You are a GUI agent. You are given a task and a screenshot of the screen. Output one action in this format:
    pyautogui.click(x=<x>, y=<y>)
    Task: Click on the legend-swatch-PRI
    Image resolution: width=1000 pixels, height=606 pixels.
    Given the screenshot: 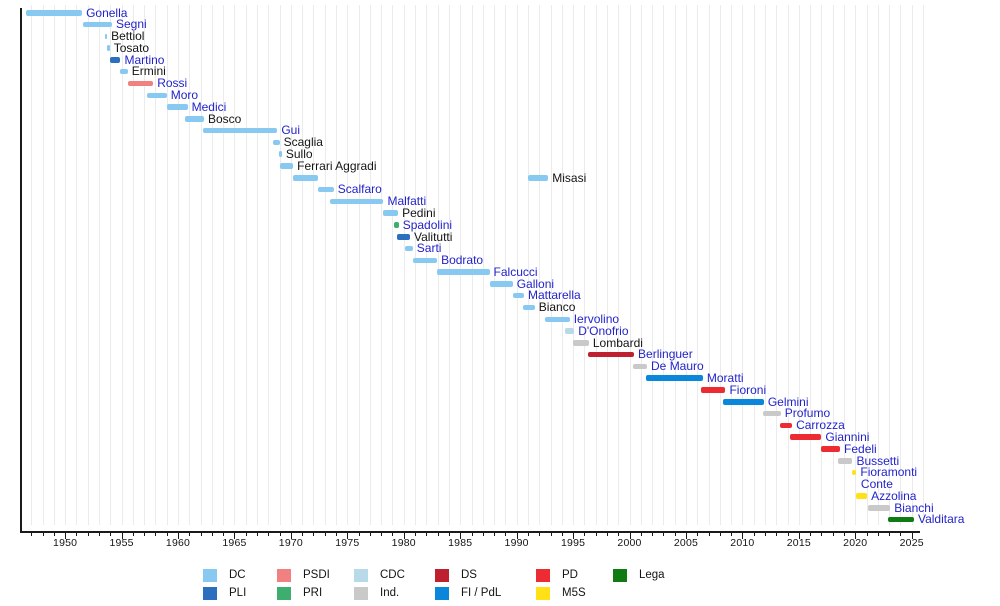 What is the action you would take?
    pyautogui.click(x=284, y=593)
    